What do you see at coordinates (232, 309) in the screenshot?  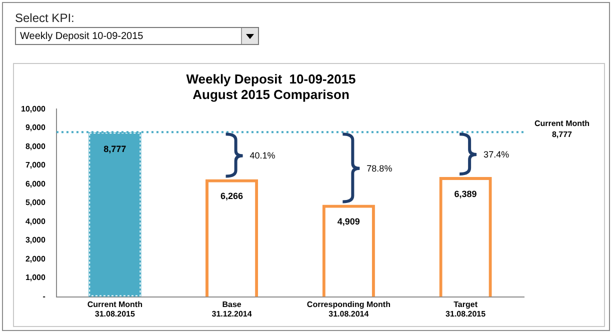 I see `x-tick-label: Base 31.12.2014` at bounding box center [232, 309].